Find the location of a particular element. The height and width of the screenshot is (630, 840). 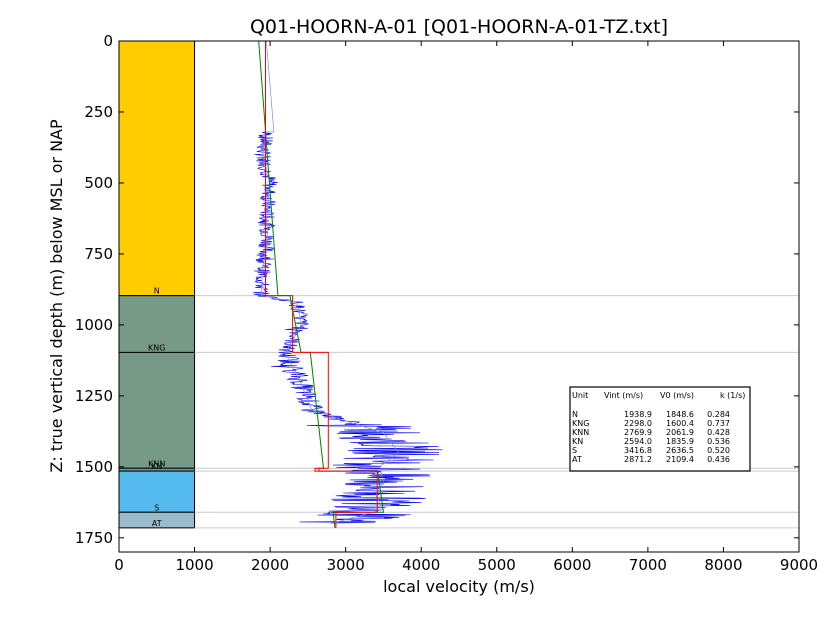

table-cell: 0.520 is located at coordinates (718, 450).